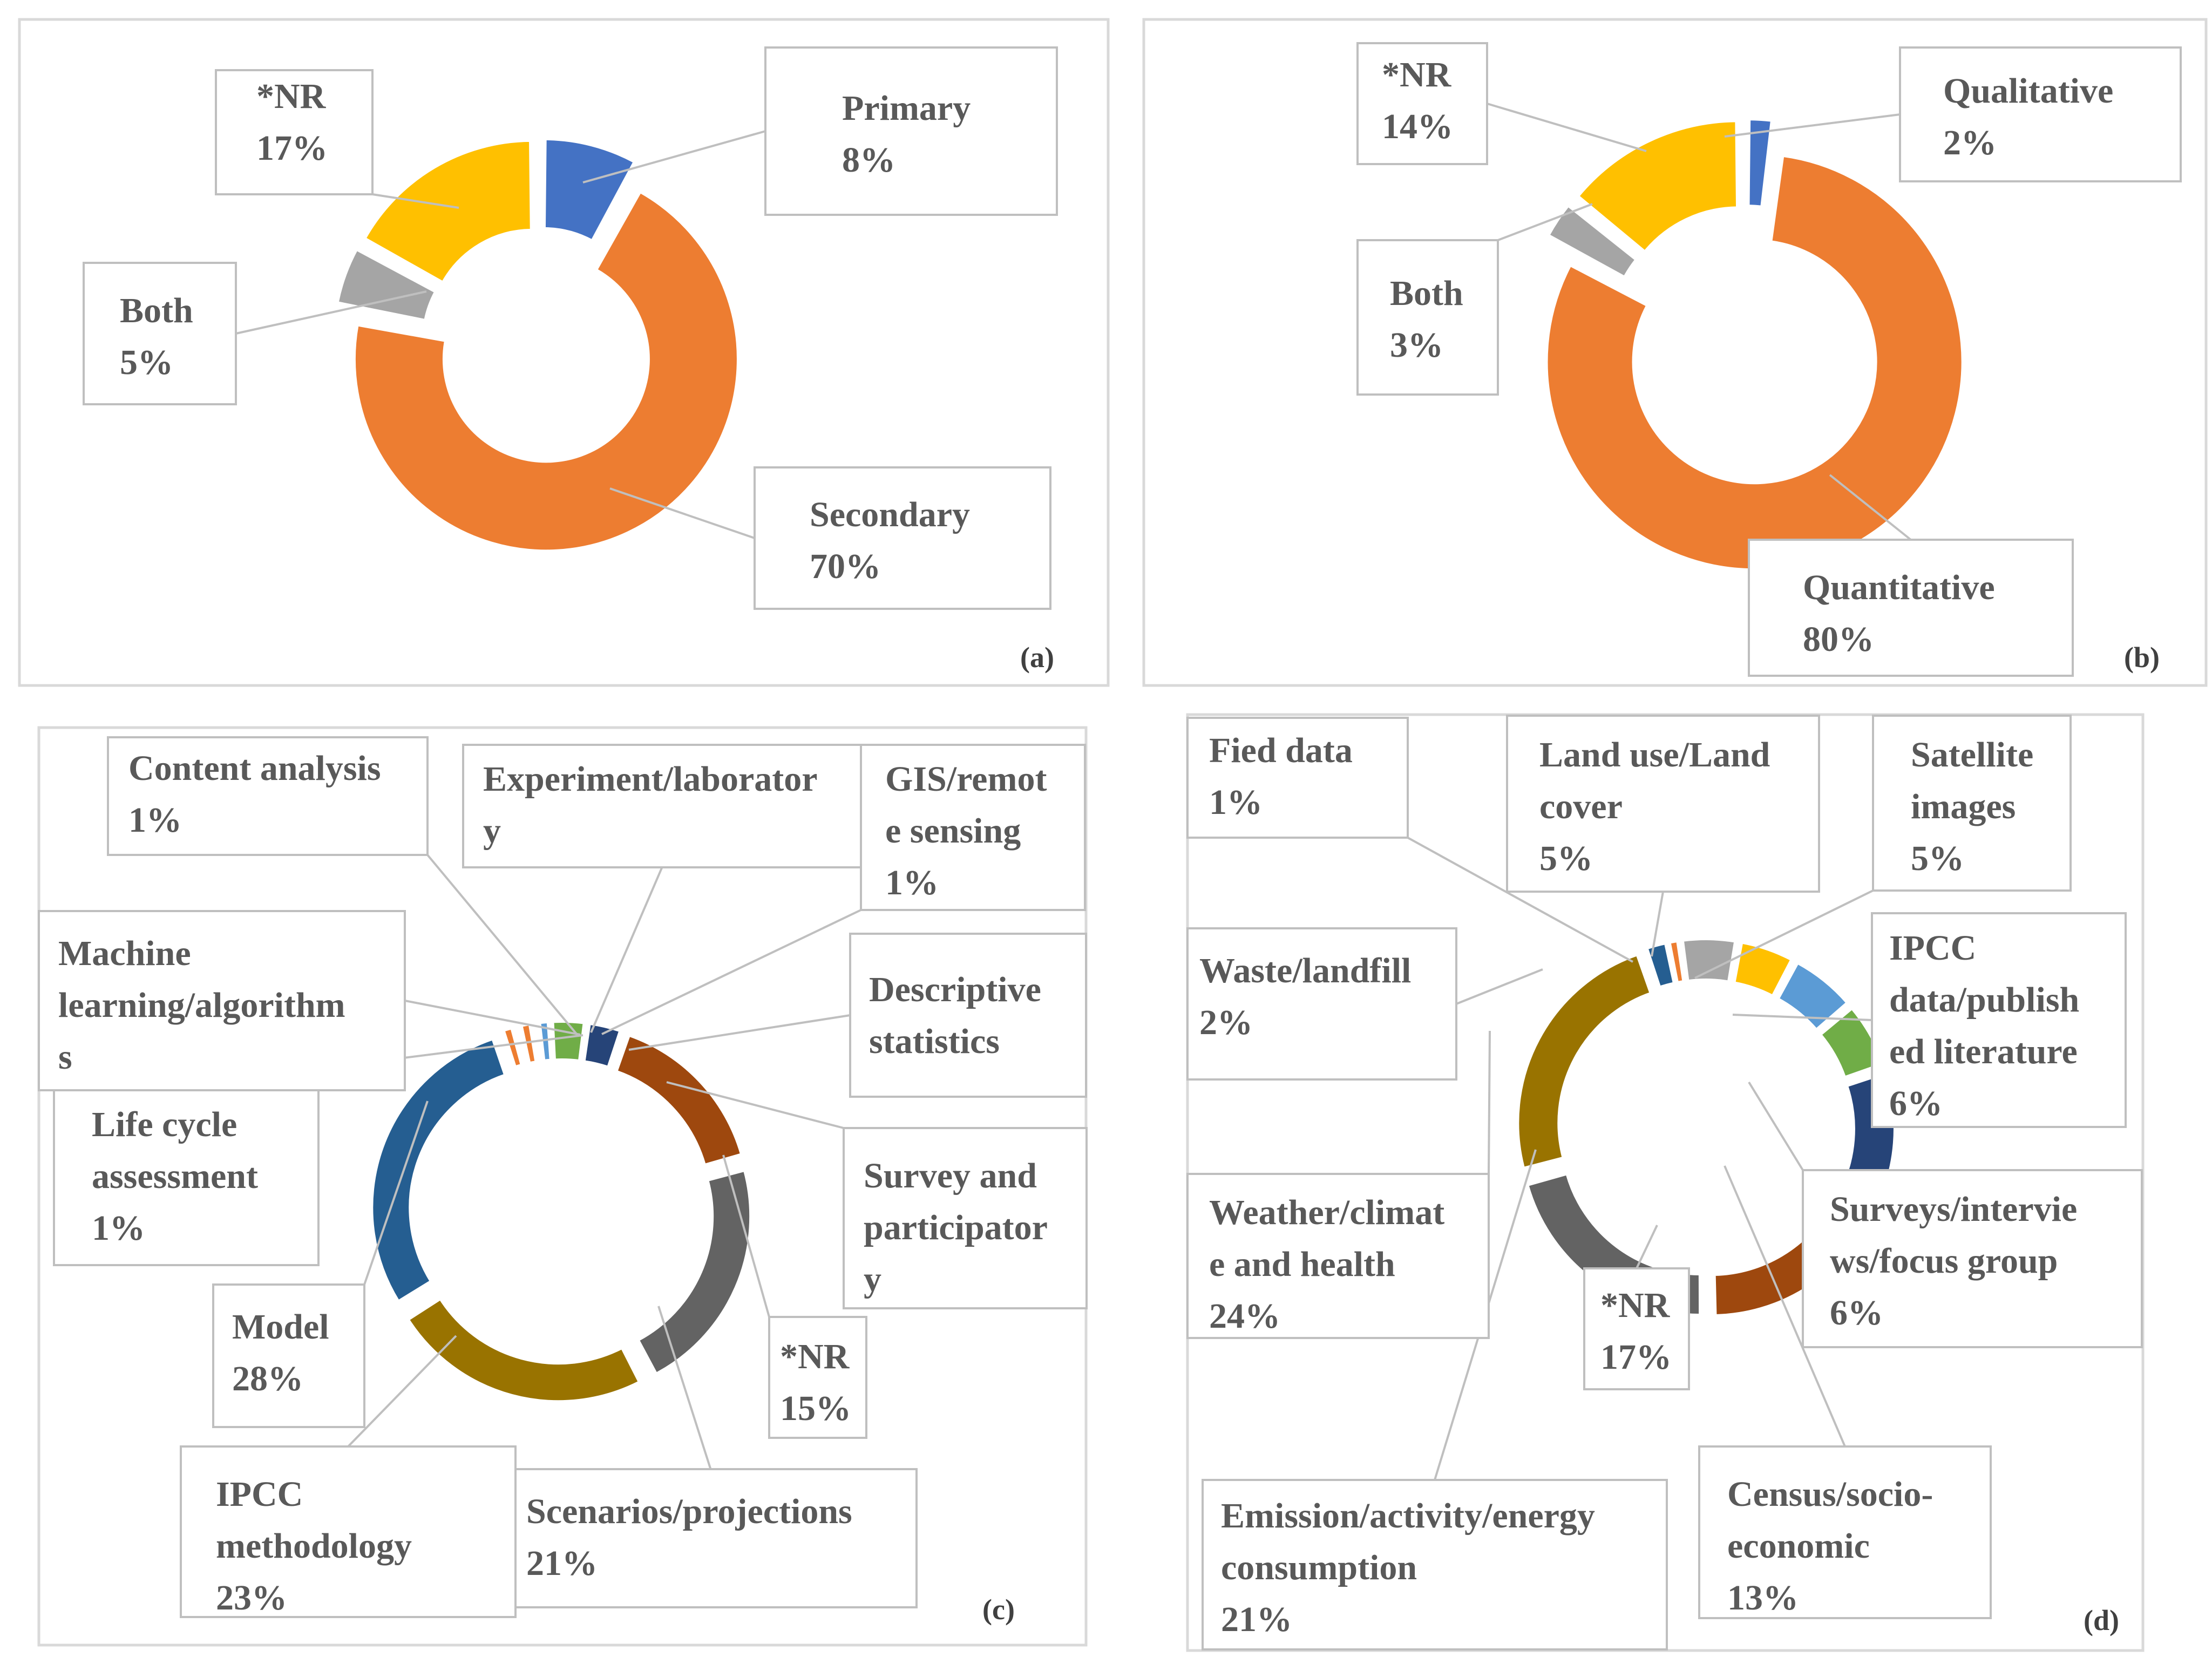 Image resolution: width=2212 pixels, height=1671 pixels. What do you see at coordinates (1784, 934) in the screenshot?
I see `leader-satellite-images` at bounding box center [1784, 934].